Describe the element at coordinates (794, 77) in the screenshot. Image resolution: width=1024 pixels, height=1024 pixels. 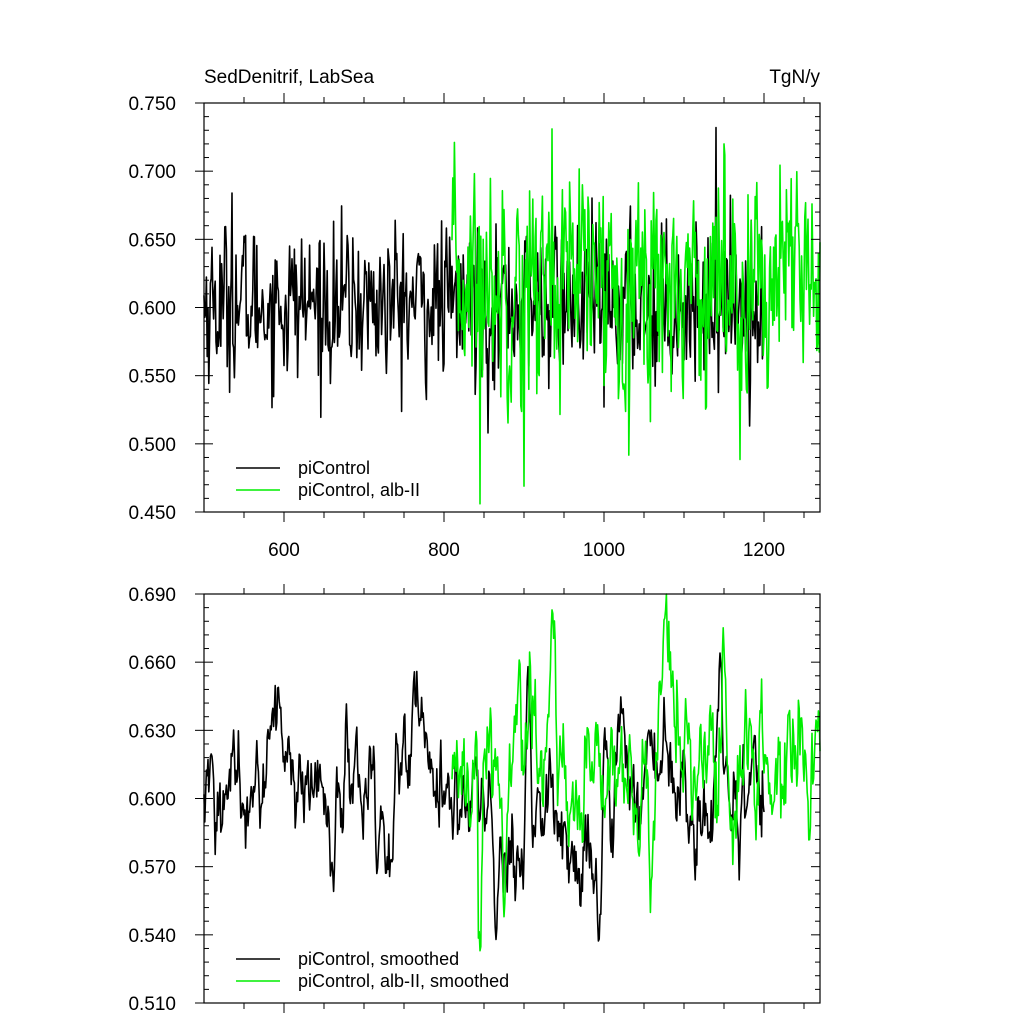
I see `chart-title-right: TgN/y` at that location.